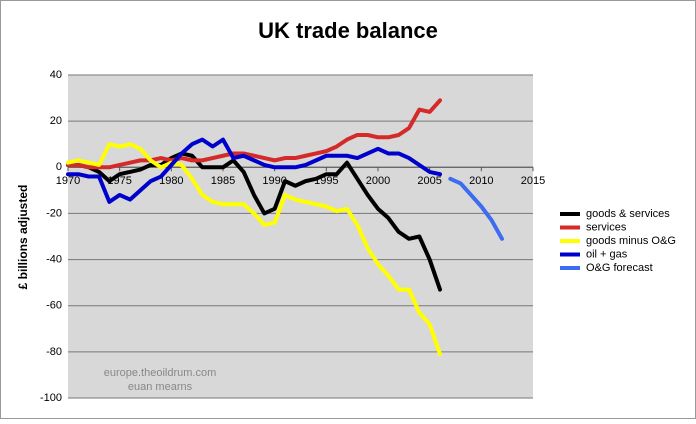  I want to click on legend-label: O&G forecast, so click(619, 268).